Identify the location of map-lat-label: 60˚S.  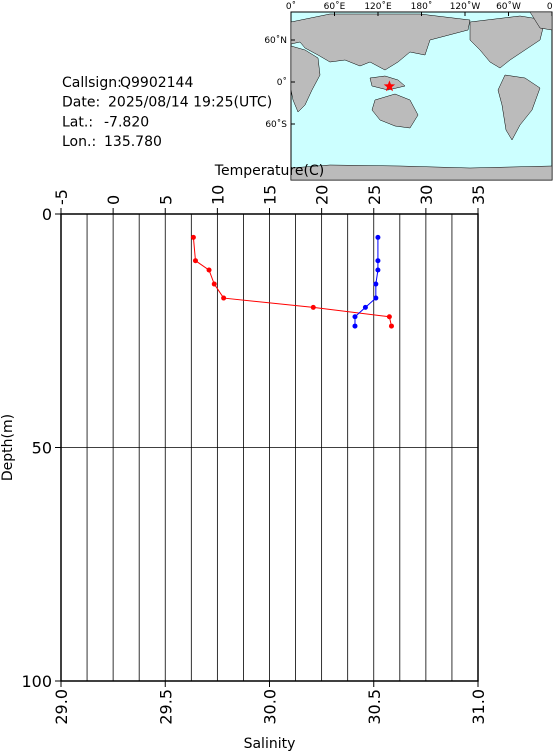
(276, 124).